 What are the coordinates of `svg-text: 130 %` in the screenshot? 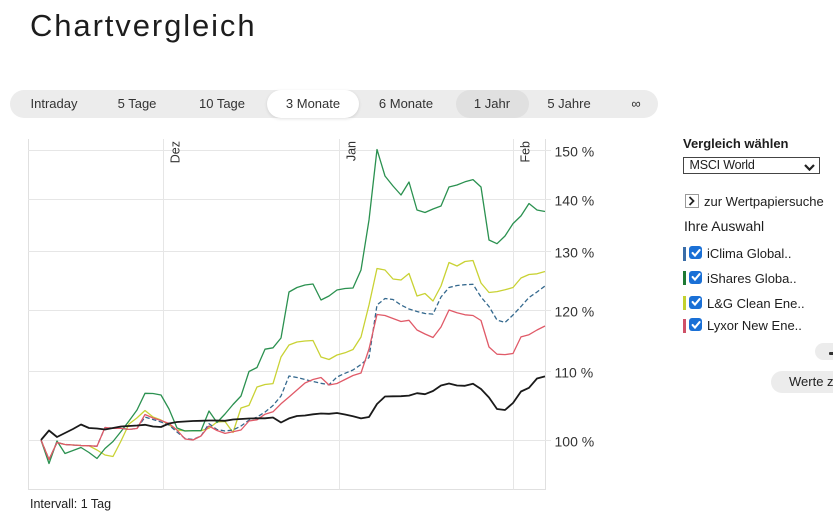 It's located at (575, 253).